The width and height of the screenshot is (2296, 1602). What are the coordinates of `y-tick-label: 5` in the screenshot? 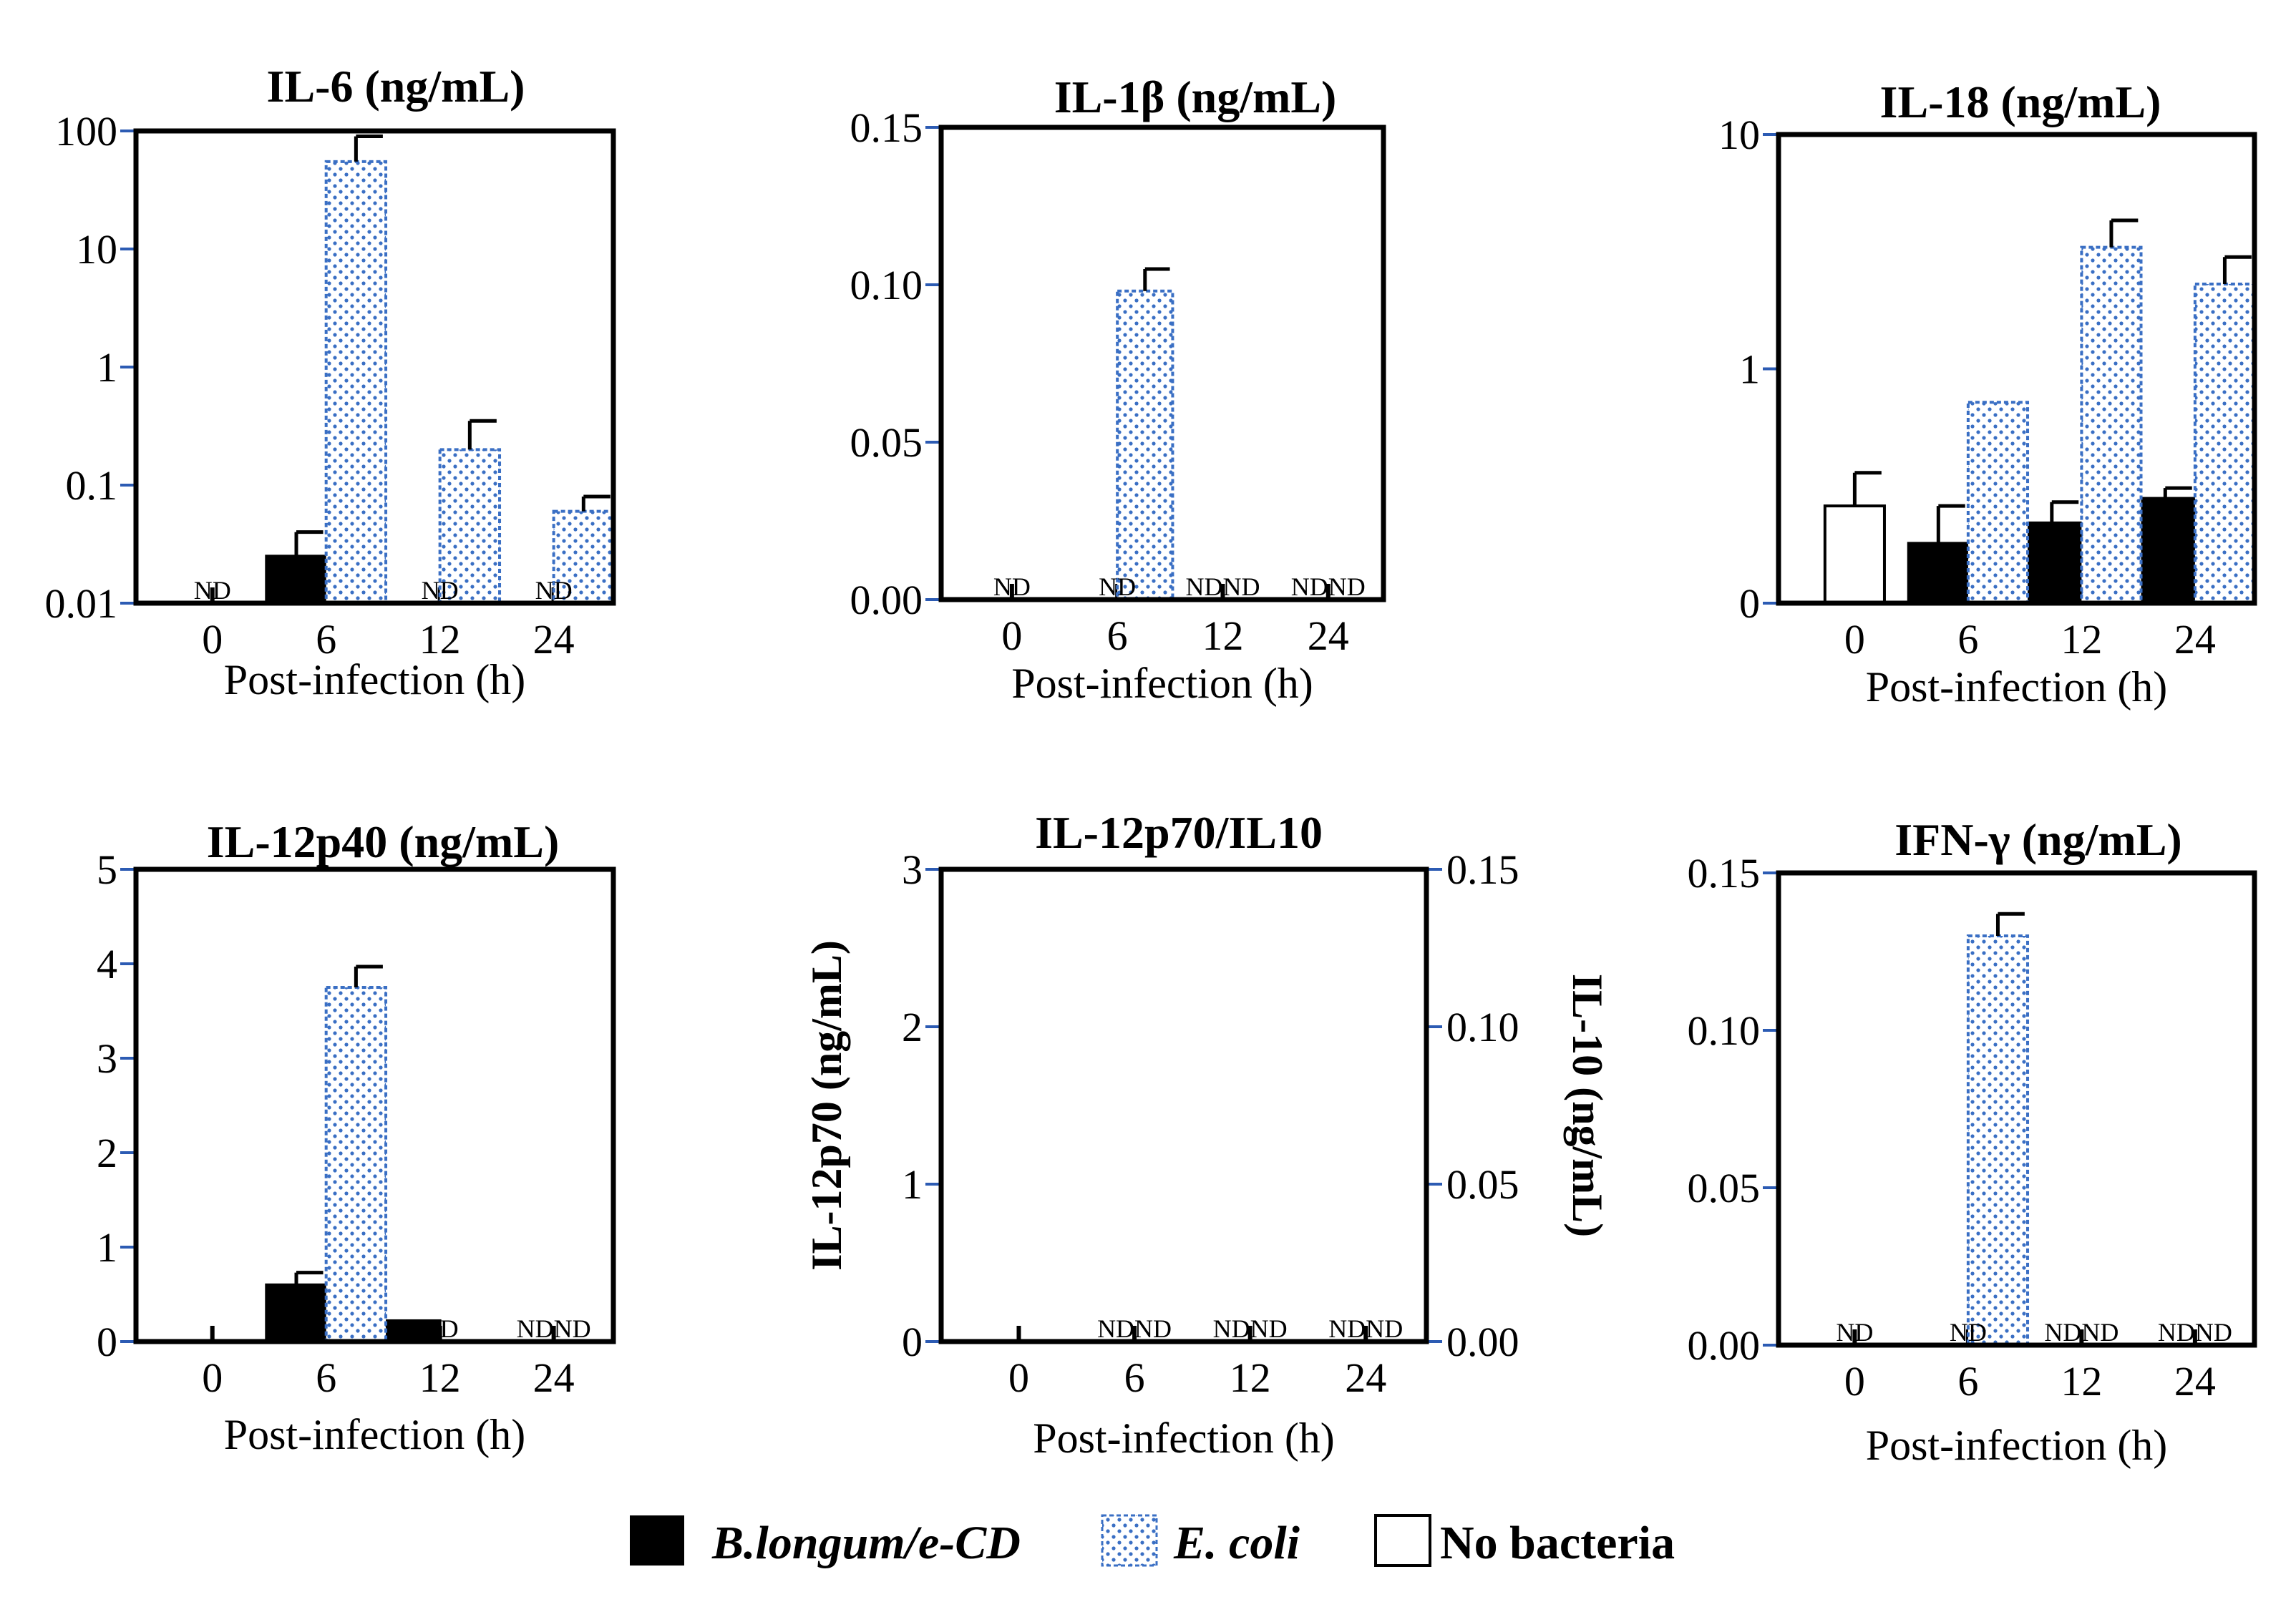 It's located at (107, 869).